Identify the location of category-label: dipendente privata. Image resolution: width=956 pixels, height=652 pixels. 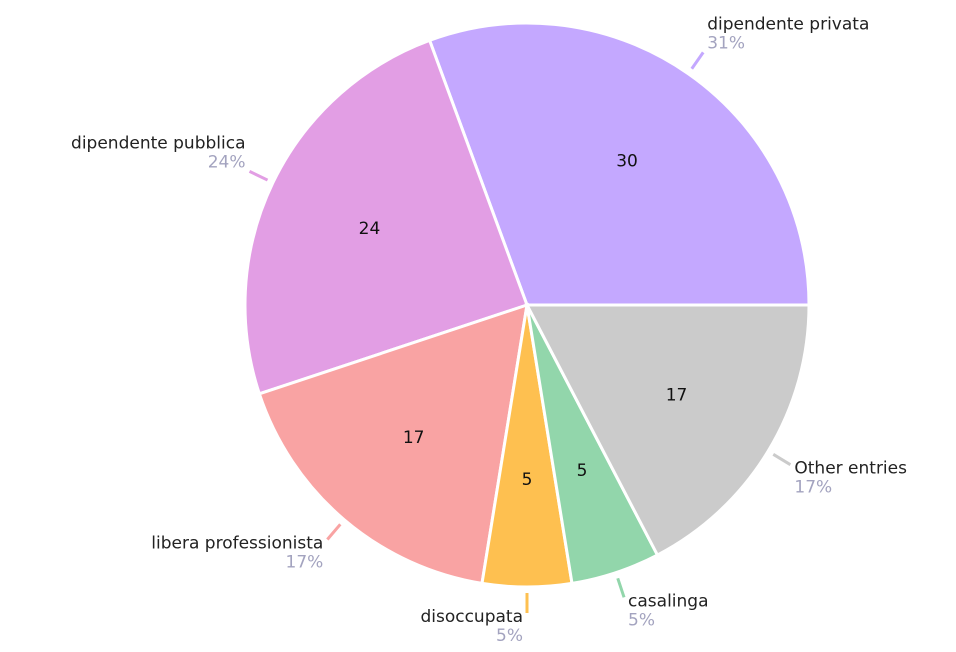
(788, 24).